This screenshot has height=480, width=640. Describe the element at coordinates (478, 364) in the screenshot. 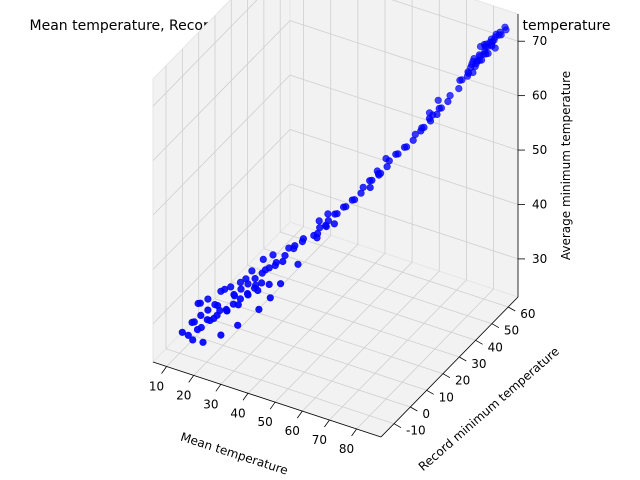

I see `y-tick-label: 30` at that location.